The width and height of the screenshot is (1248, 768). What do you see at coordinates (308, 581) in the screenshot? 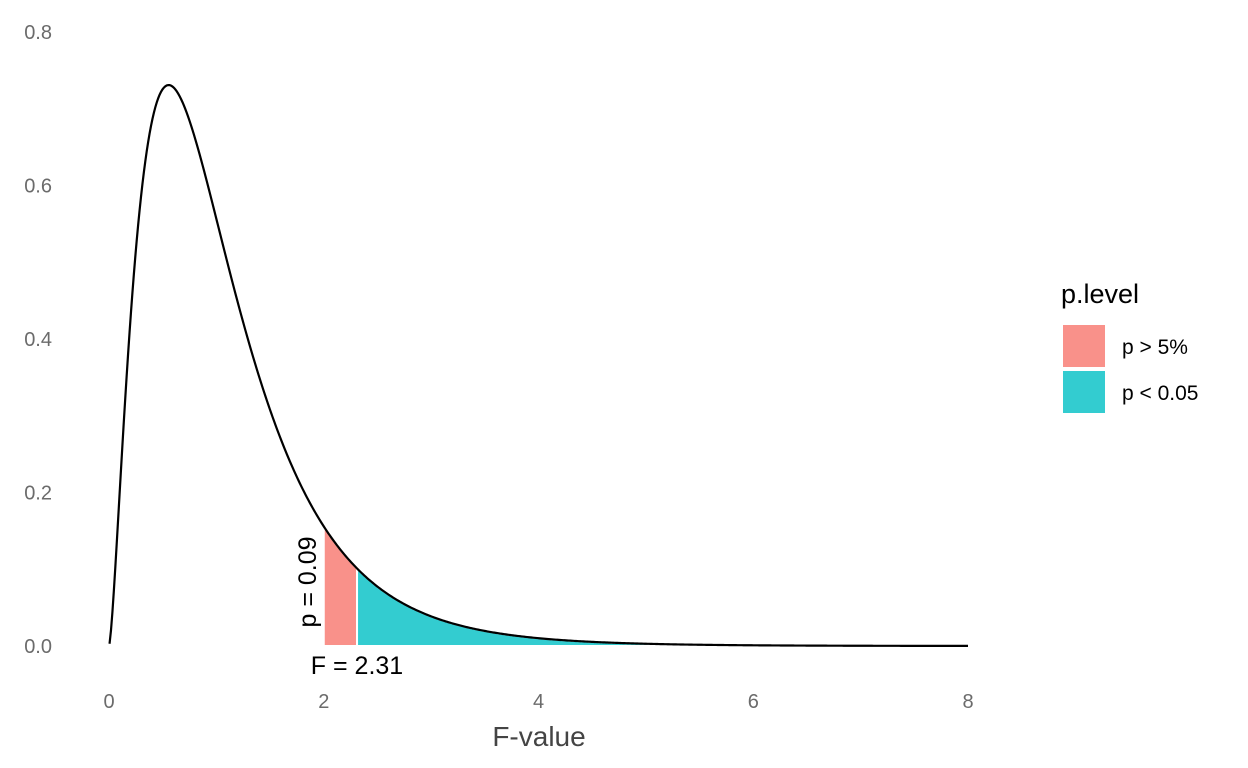
I see `p-value-annotation: p = 0.09` at bounding box center [308, 581].